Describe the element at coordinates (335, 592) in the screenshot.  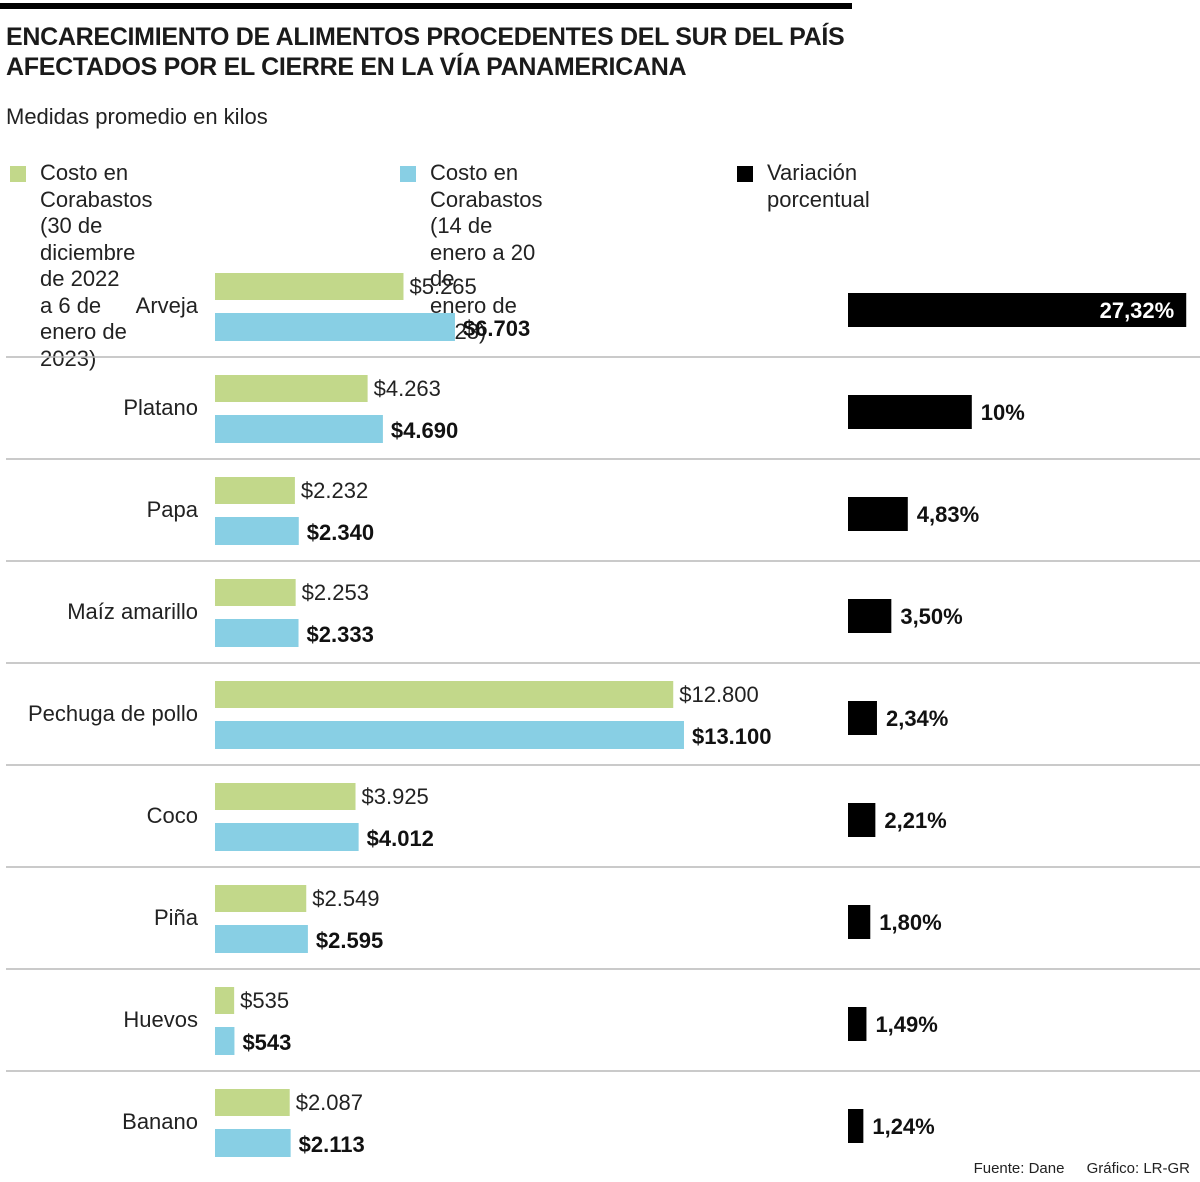
I see `value-label-first-period: $2.253` at that location.